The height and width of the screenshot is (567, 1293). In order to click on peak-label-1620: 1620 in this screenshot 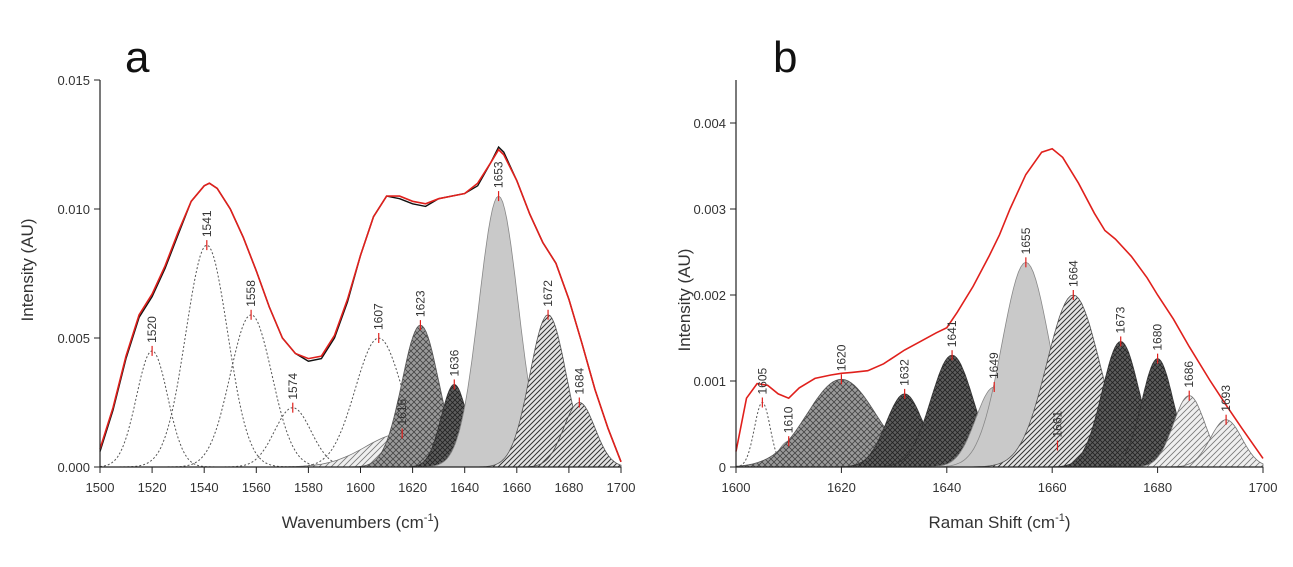, I will do `click(841, 357)`.